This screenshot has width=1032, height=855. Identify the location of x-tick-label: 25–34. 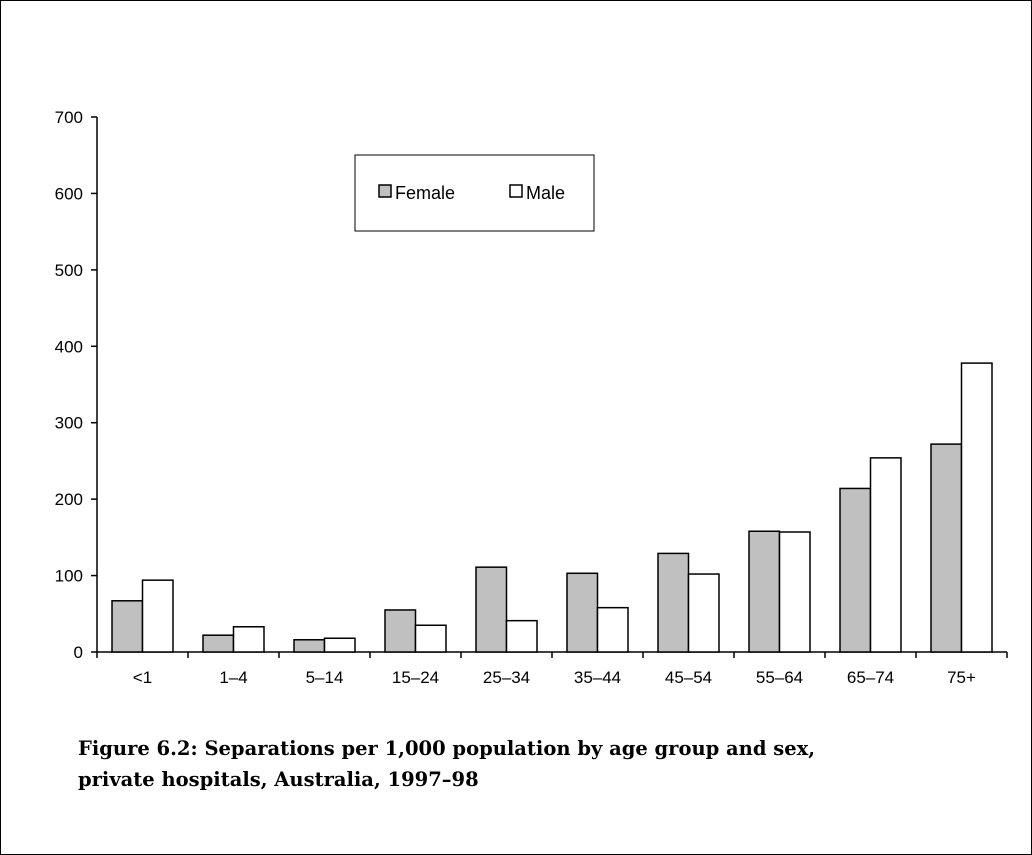
(506, 677).